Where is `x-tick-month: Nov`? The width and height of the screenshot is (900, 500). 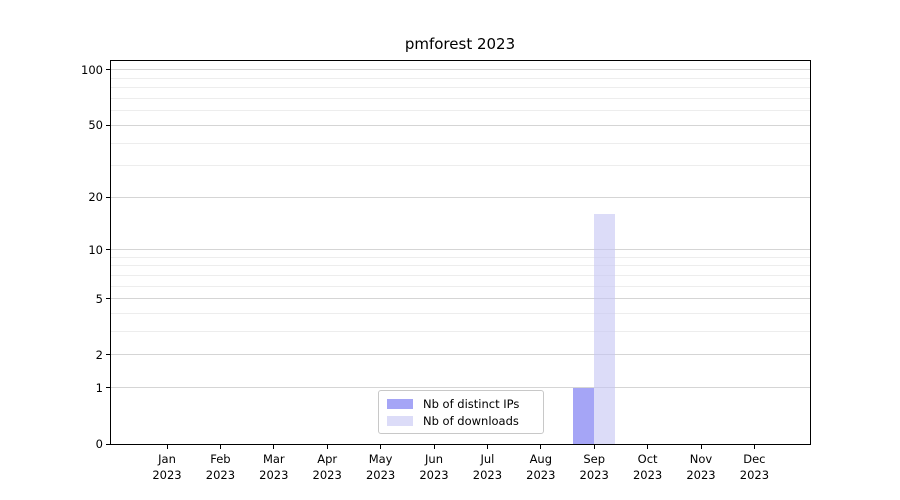 x-tick-month: Nov is located at coordinates (701, 459).